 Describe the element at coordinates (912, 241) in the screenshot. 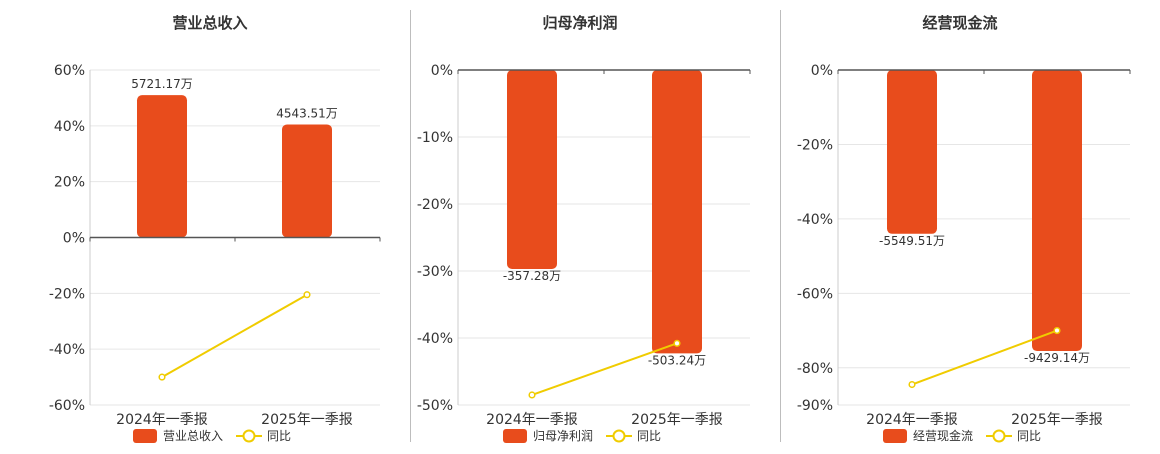

I see `bar-value-label: -5549.51万` at that location.